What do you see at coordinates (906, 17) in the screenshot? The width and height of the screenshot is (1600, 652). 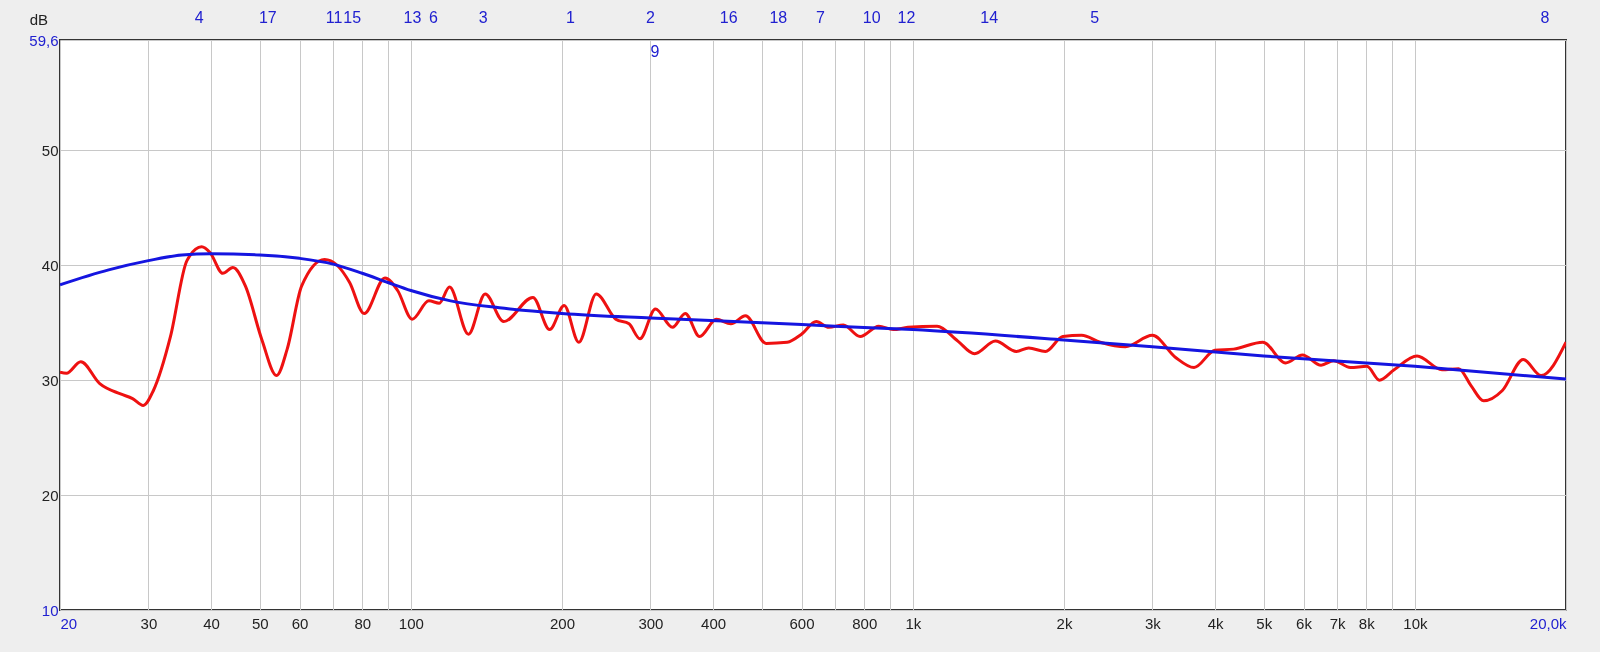 I see `text: 12` at bounding box center [906, 17].